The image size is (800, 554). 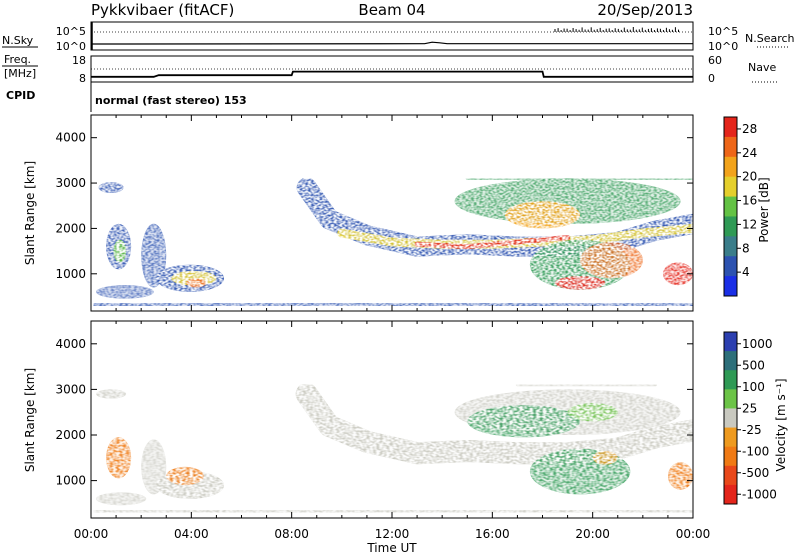 What do you see at coordinates (755, 473) in the screenshot?
I see `colorbar-tick-label: -500` at bounding box center [755, 473].